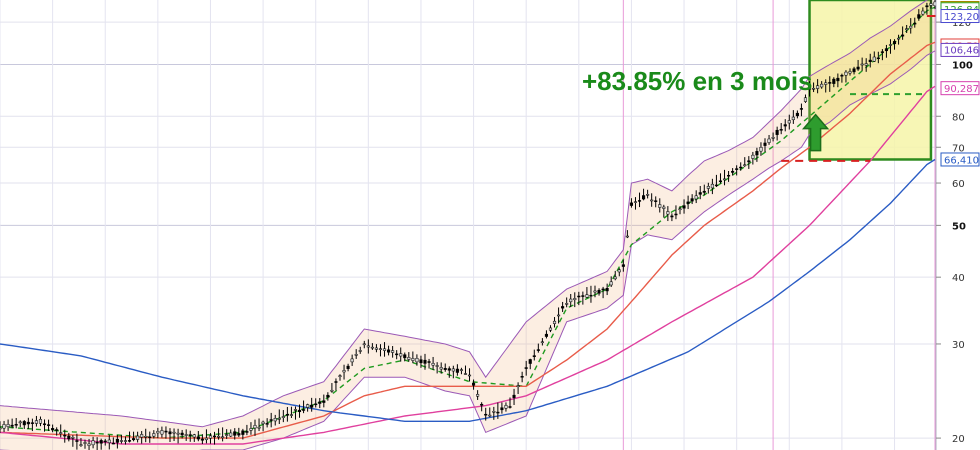  I want to click on y-tick-label: 60, so click(958, 184).